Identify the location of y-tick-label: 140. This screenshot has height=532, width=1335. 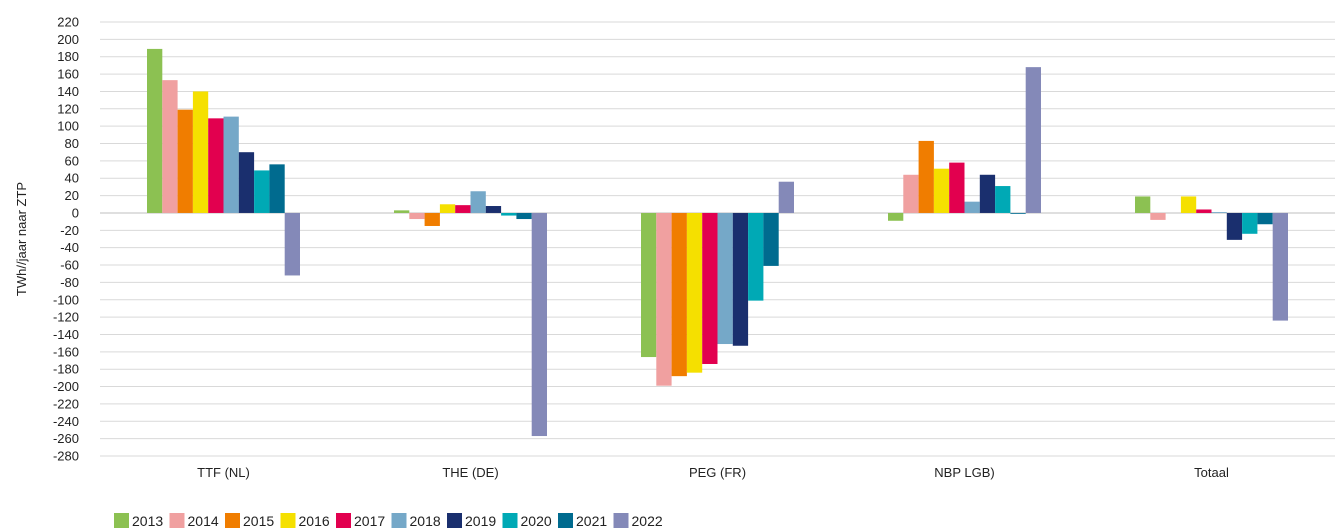
(68, 91).